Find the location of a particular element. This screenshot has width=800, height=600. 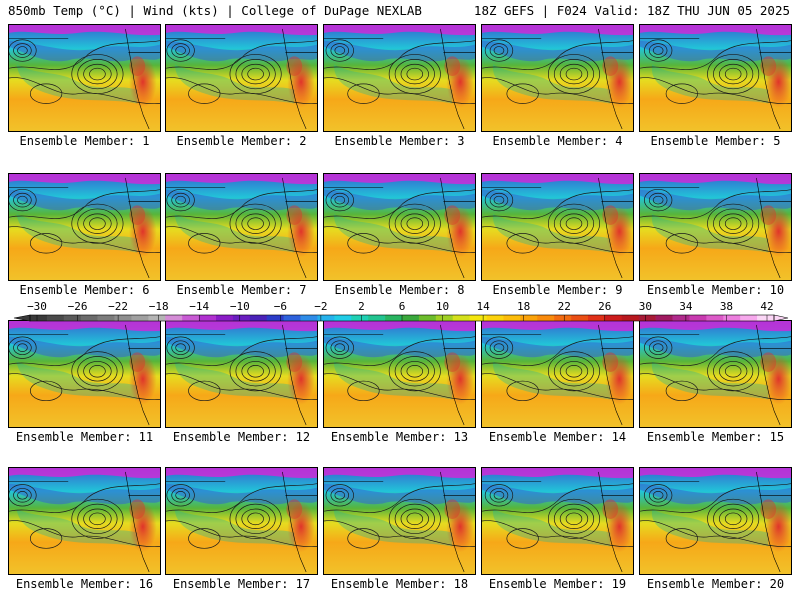

colorbar-tick-label: 42 is located at coordinates (766, 306).